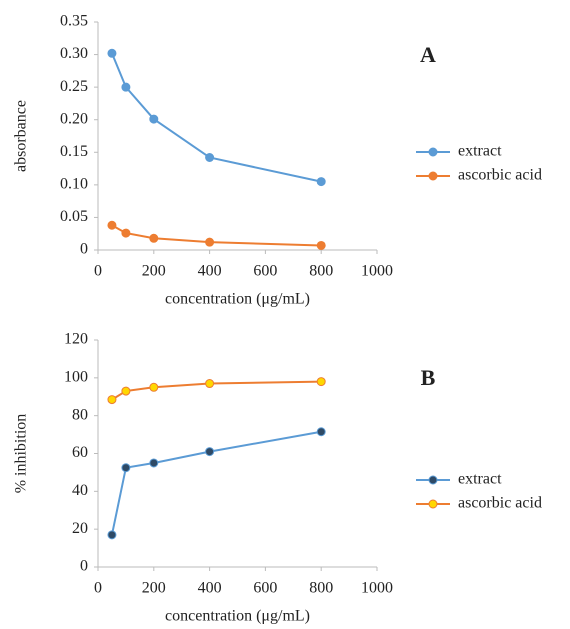 The width and height of the screenshot is (570, 629). What do you see at coordinates (74, 21) in the screenshot?
I see `y-tick-label: 0.35` at bounding box center [74, 21].